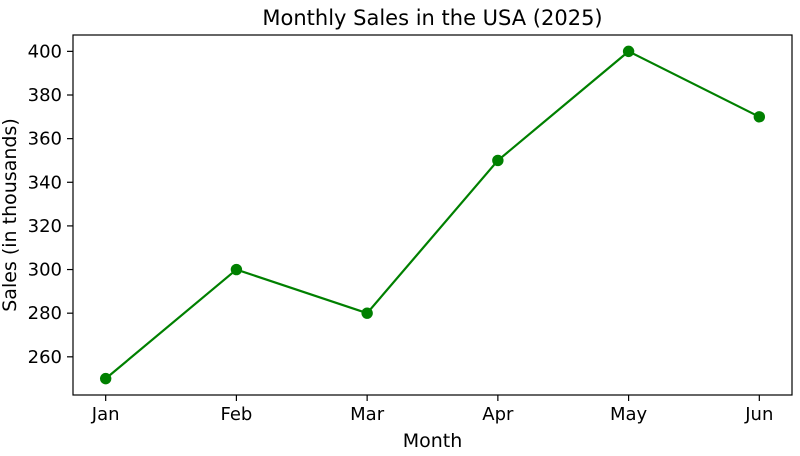 Image resolution: width=800 pixels, height=456 pixels. I want to click on y-tick-label: 340, so click(45, 182).